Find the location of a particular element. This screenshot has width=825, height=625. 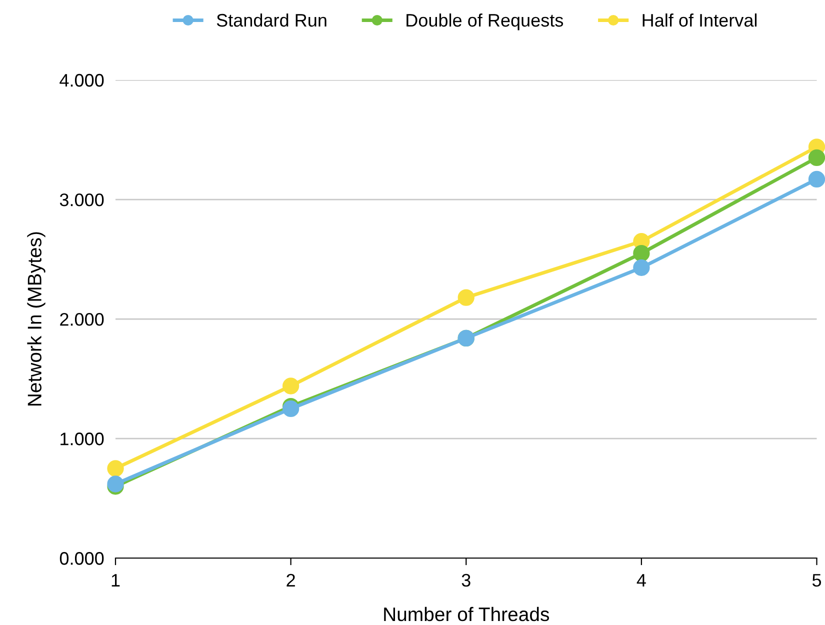

legend-label: Standard Run is located at coordinates (271, 20).